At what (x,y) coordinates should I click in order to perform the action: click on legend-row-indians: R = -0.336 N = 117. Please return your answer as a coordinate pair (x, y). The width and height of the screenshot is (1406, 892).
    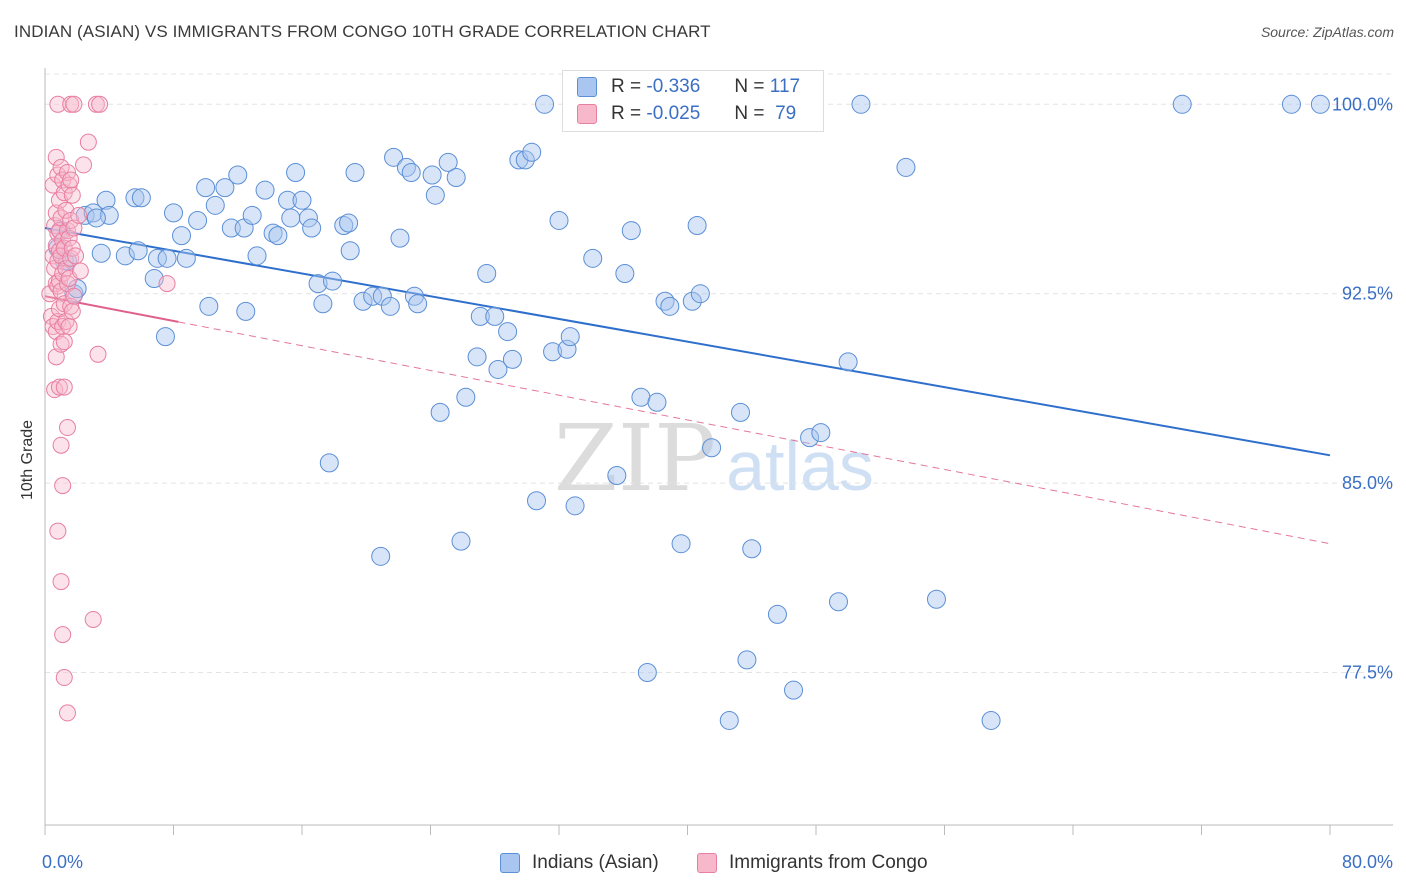
    Looking at the image, I should click on (688, 87).